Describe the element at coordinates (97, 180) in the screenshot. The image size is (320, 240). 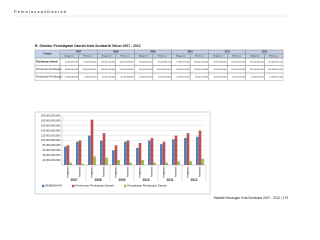
I see `group-label: 2008` at that location.